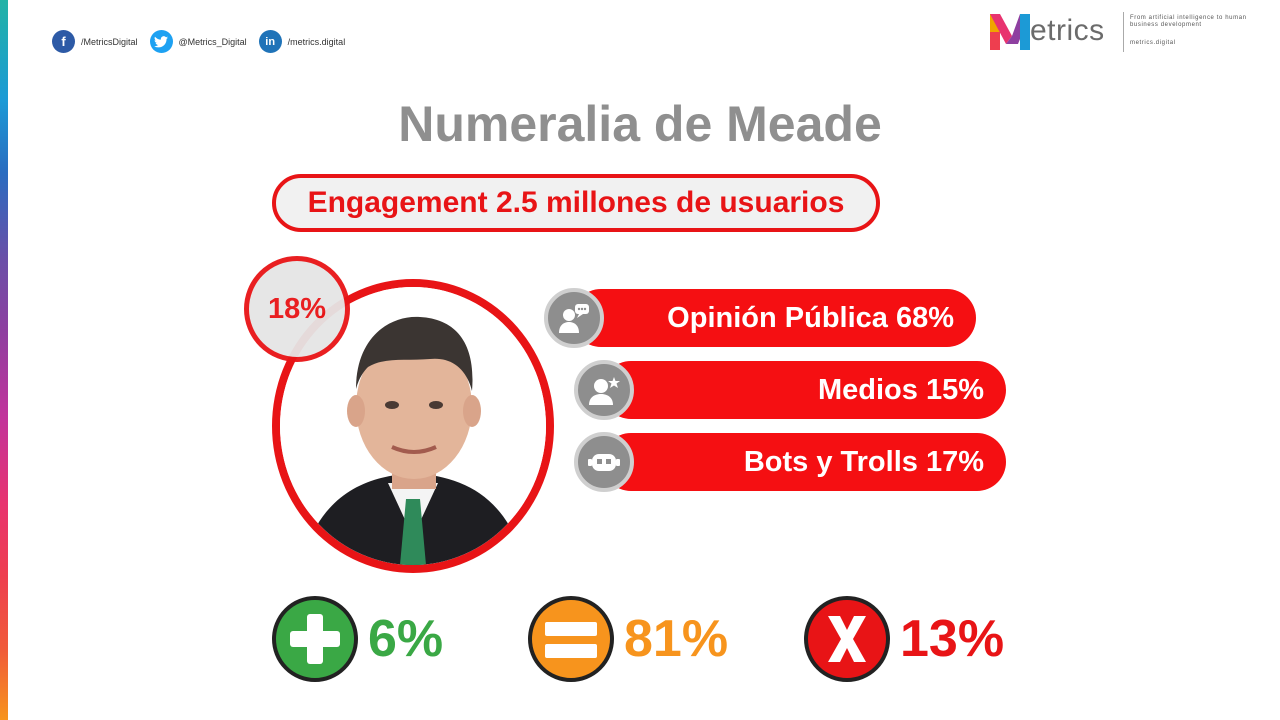 This screenshot has height=720, width=1280. What do you see at coordinates (571, 639) in the screenshot?
I see `equals-icon` at bounding box center [571, 639].